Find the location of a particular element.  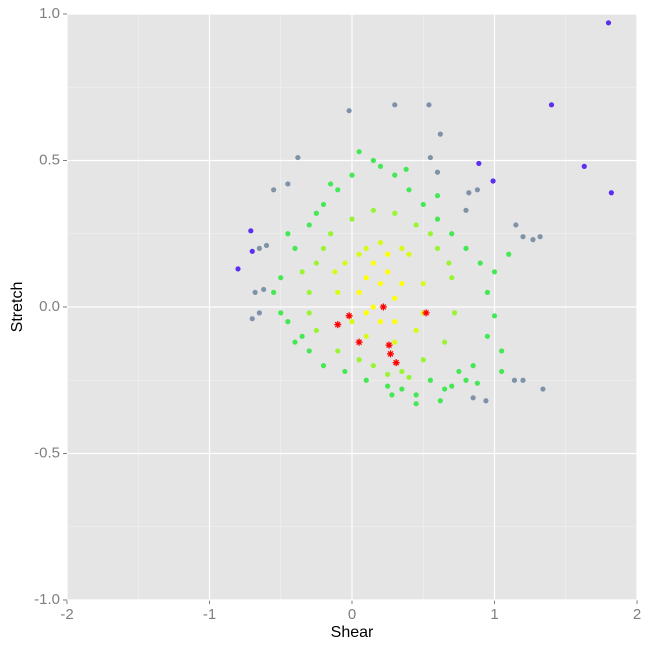

y-tick-label: 0.0 is located at coordinates (49, 306).